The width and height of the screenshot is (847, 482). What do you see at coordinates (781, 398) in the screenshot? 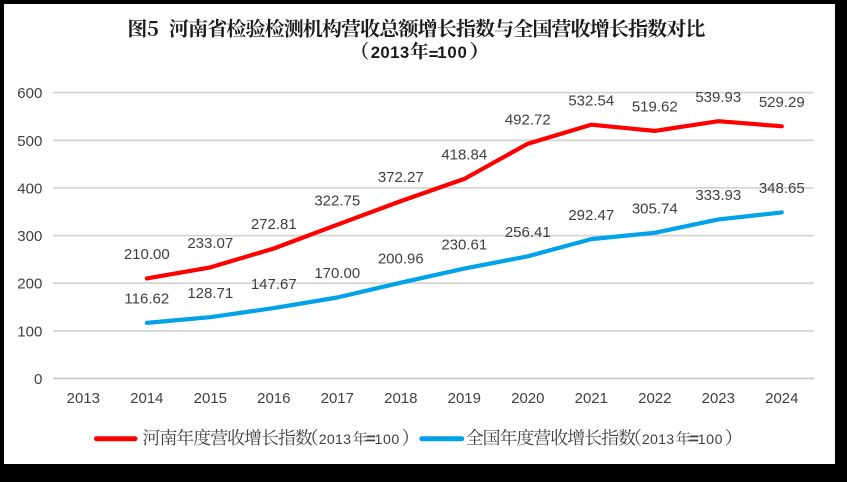
I see `svg-text: 2024` at bounding box center [781, 398].